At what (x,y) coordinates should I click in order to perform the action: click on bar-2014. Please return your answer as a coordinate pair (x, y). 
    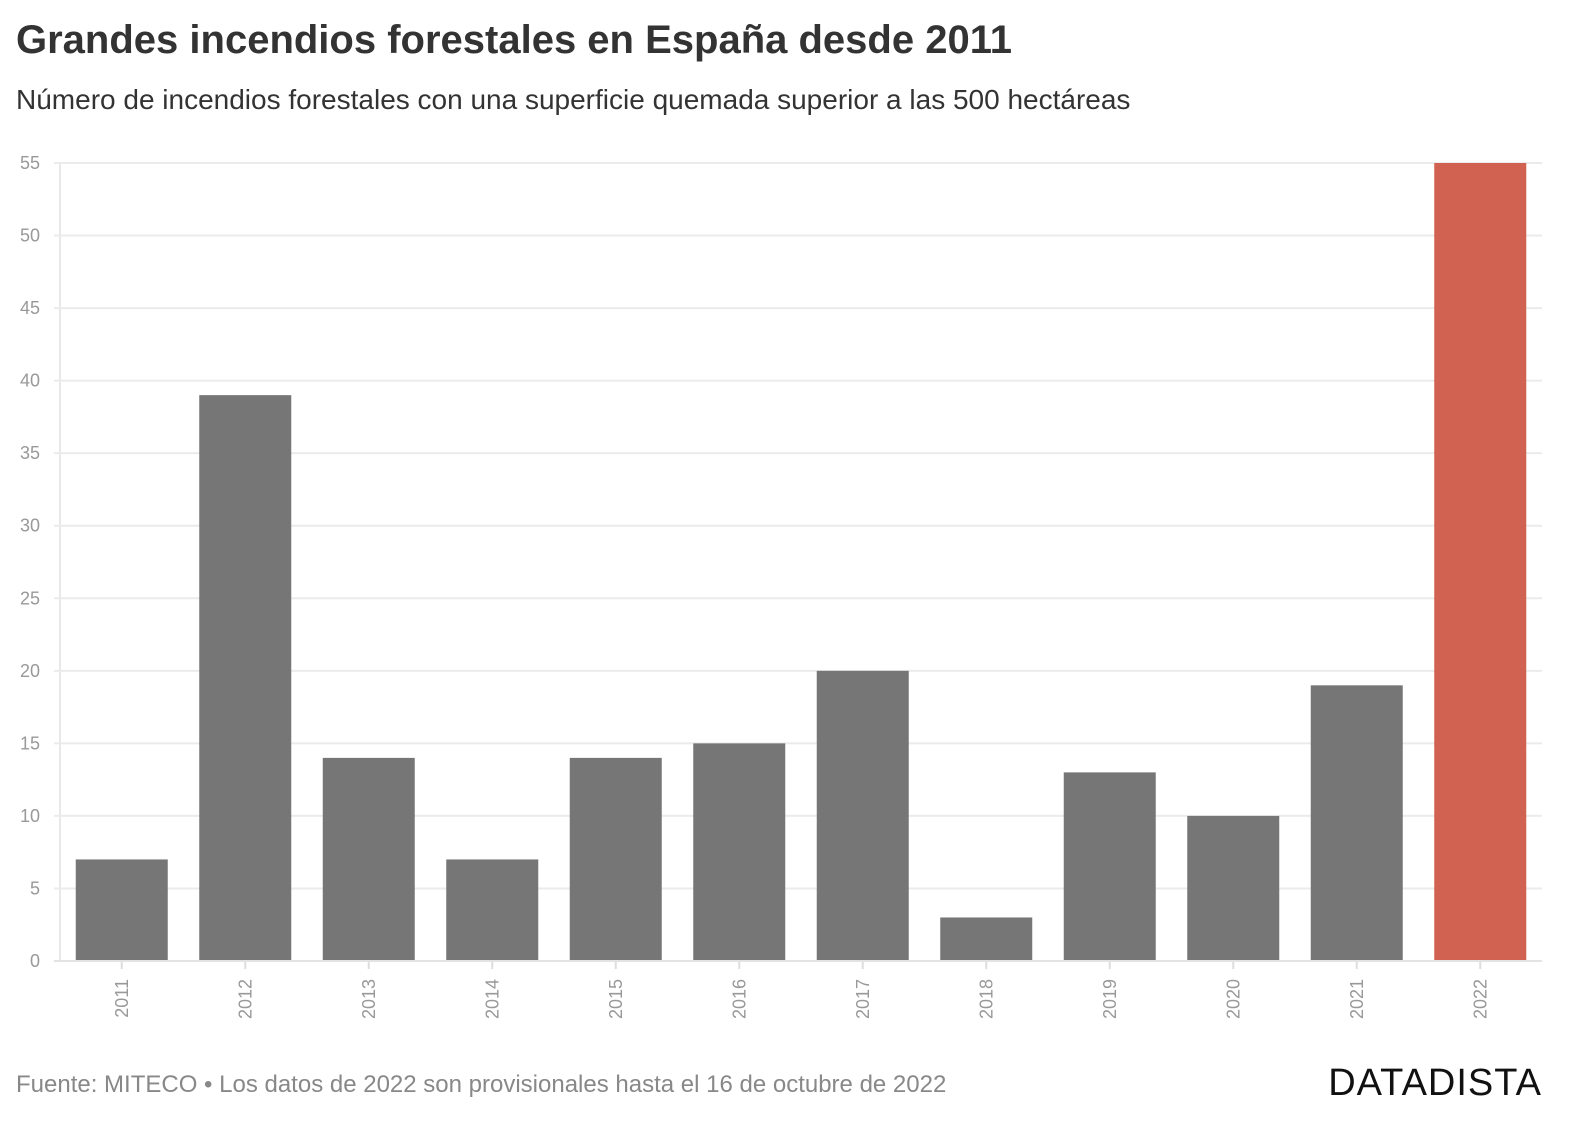
    Looking at the image, I should click on (492, 910).